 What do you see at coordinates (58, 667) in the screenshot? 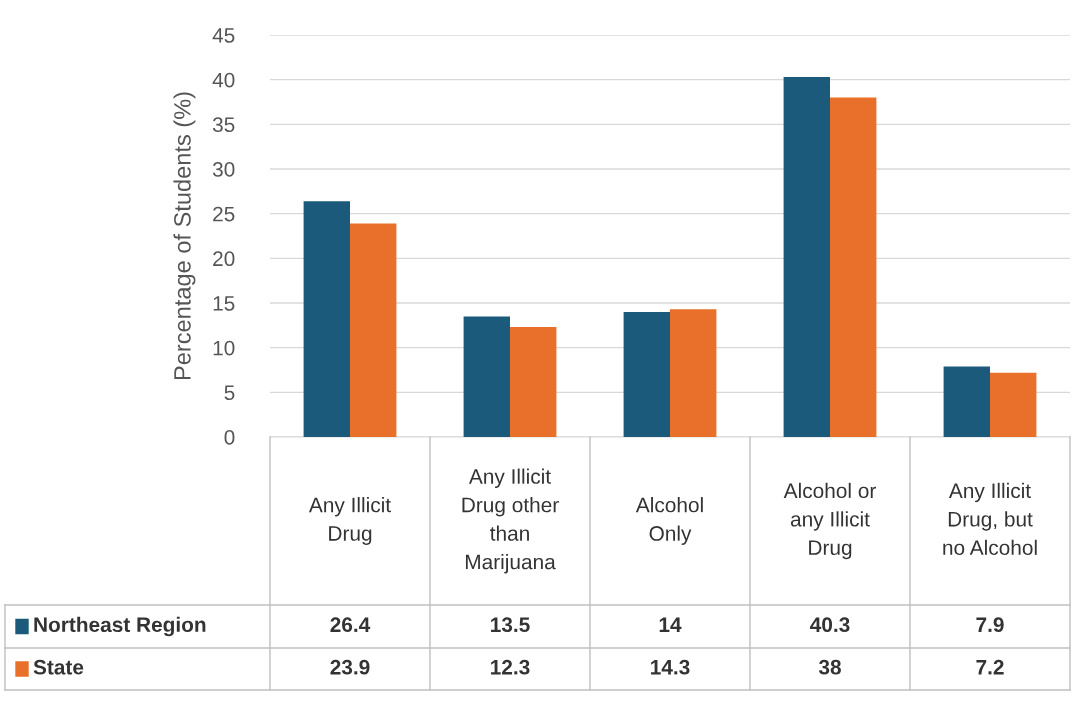
I see `legend-label: State` at bounding box center [58, 667].